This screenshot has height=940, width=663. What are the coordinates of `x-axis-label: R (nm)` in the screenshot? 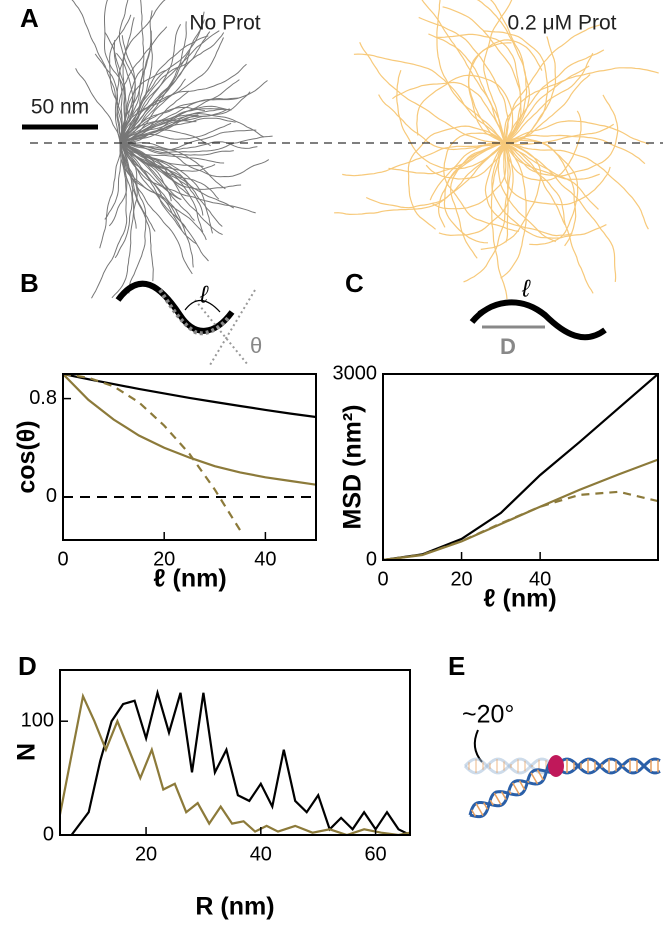 It's located at (234, 907).